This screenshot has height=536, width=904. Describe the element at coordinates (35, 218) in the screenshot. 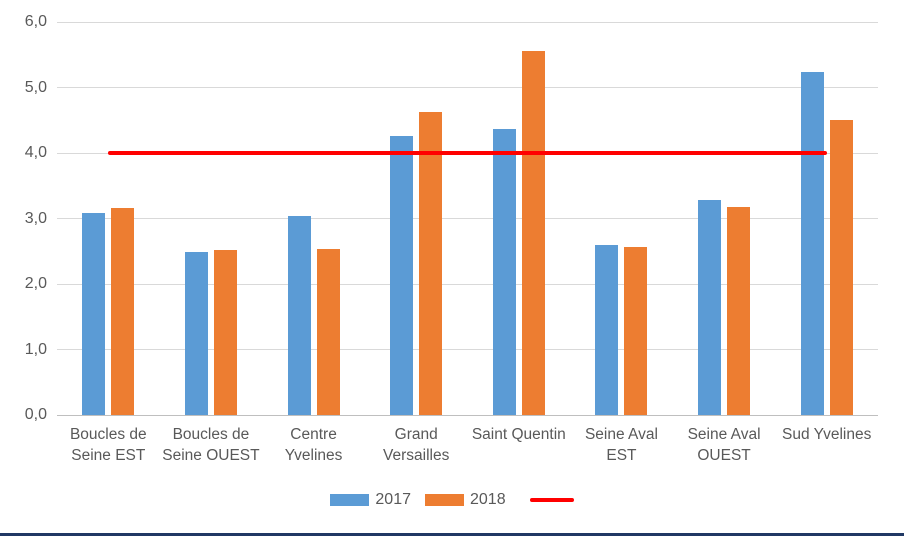

I see `y-tick-label-3,0: 3,0` at that location.